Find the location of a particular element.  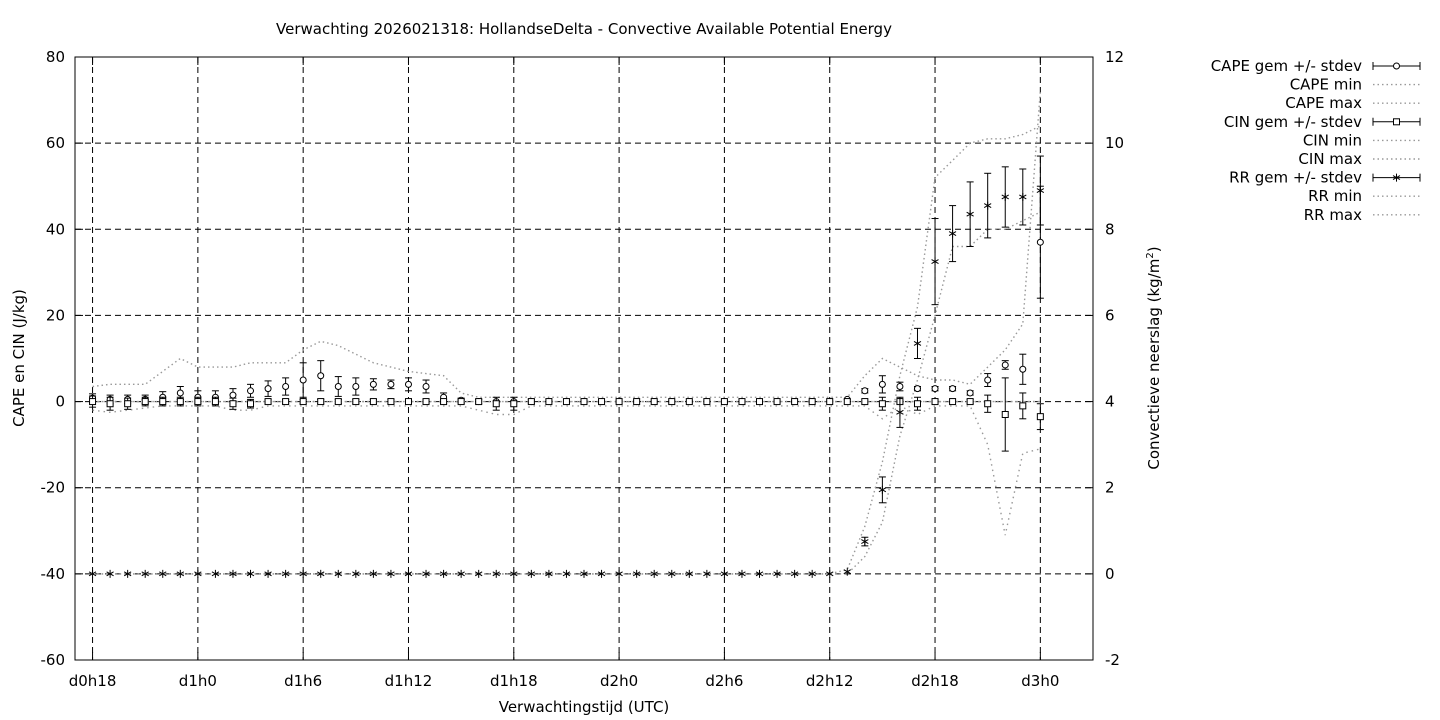

legend-sample-cin_mean-marker is located at coordinates (1396, 122).